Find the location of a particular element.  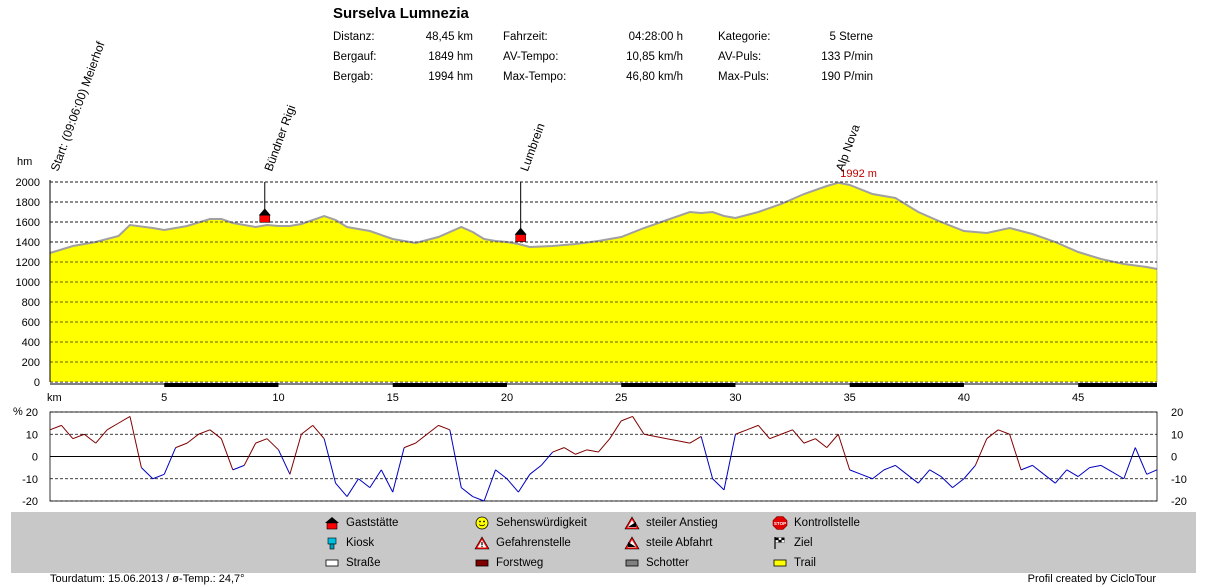

legend-item: Trail is located at coordinates (794, 563).